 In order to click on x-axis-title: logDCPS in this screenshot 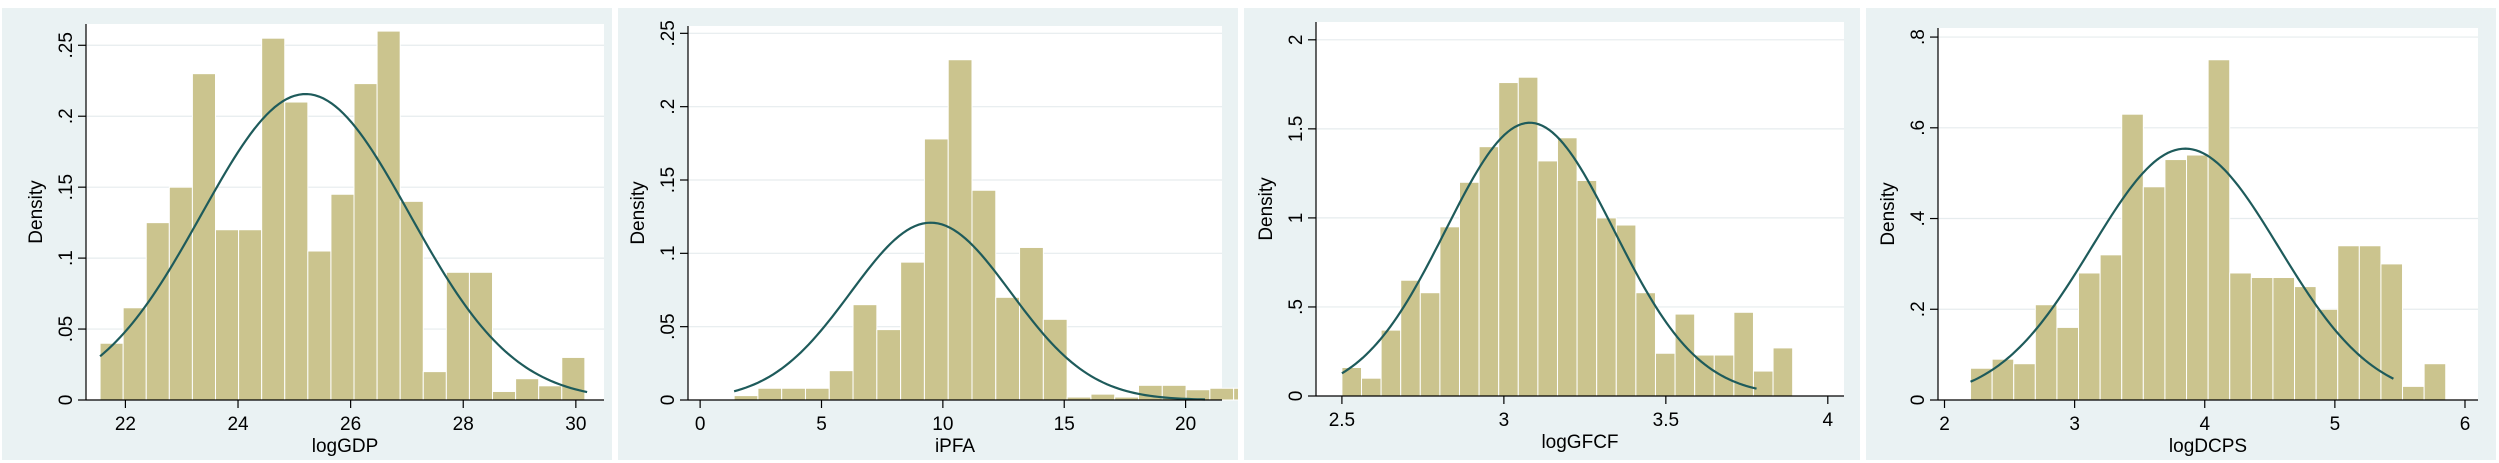, I will do `click(2208, 446)`.